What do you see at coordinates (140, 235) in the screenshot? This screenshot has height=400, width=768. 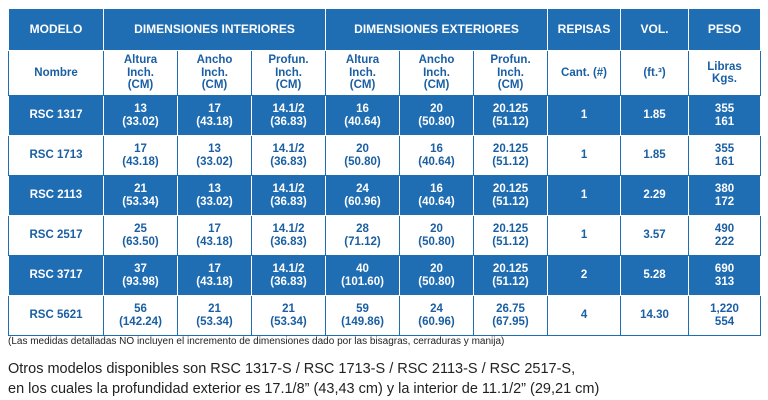 I see `data-cell: 25 (63.50)` at bounding box center [140, 235].